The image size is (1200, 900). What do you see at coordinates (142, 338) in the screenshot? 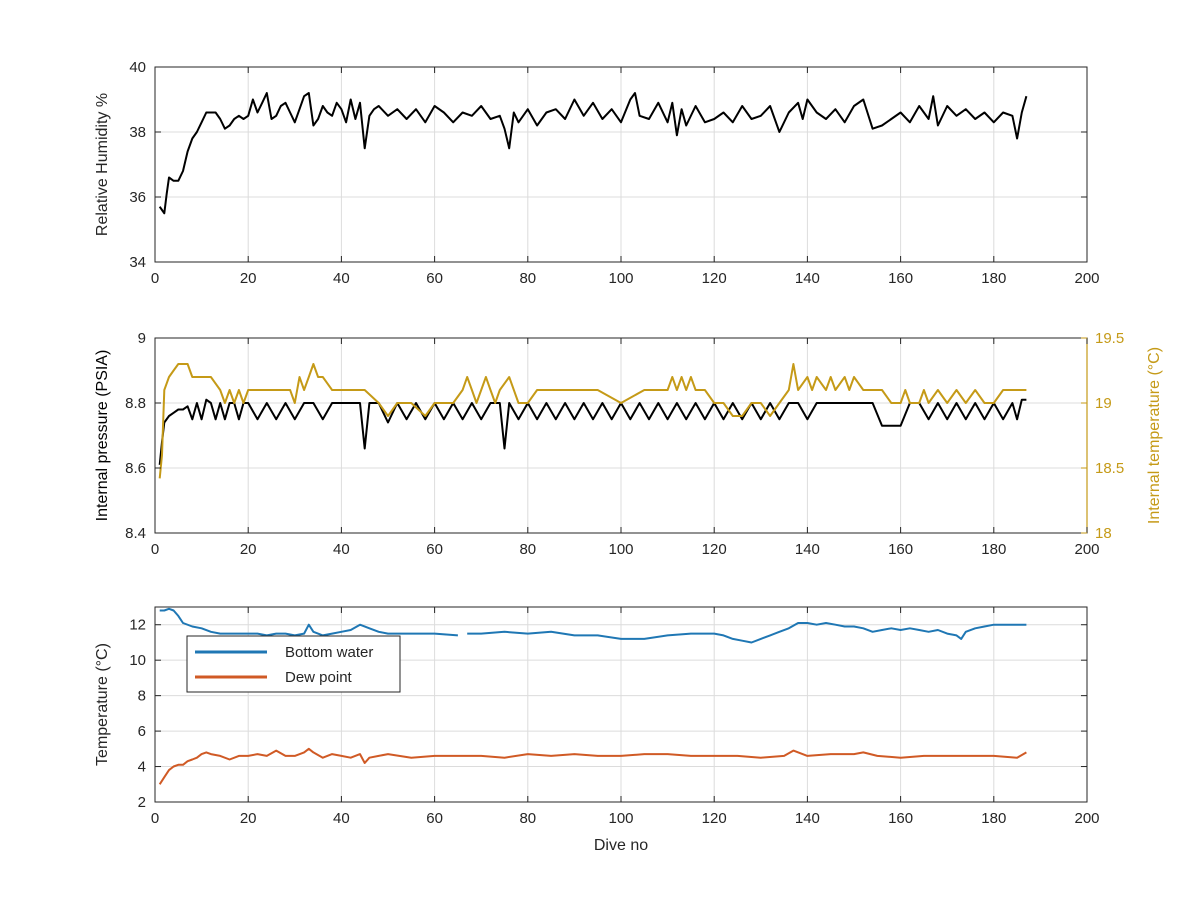
I see `y-tick-label: 9` at bounding box center [142, 338].